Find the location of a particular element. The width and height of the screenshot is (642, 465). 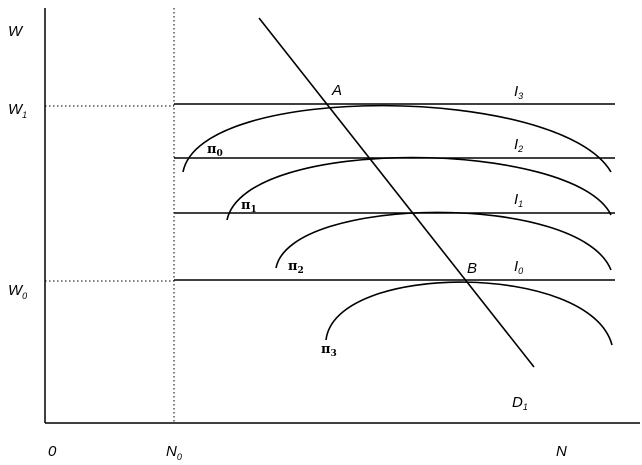

w0-label: W0 is located at coordinates (17, 291).